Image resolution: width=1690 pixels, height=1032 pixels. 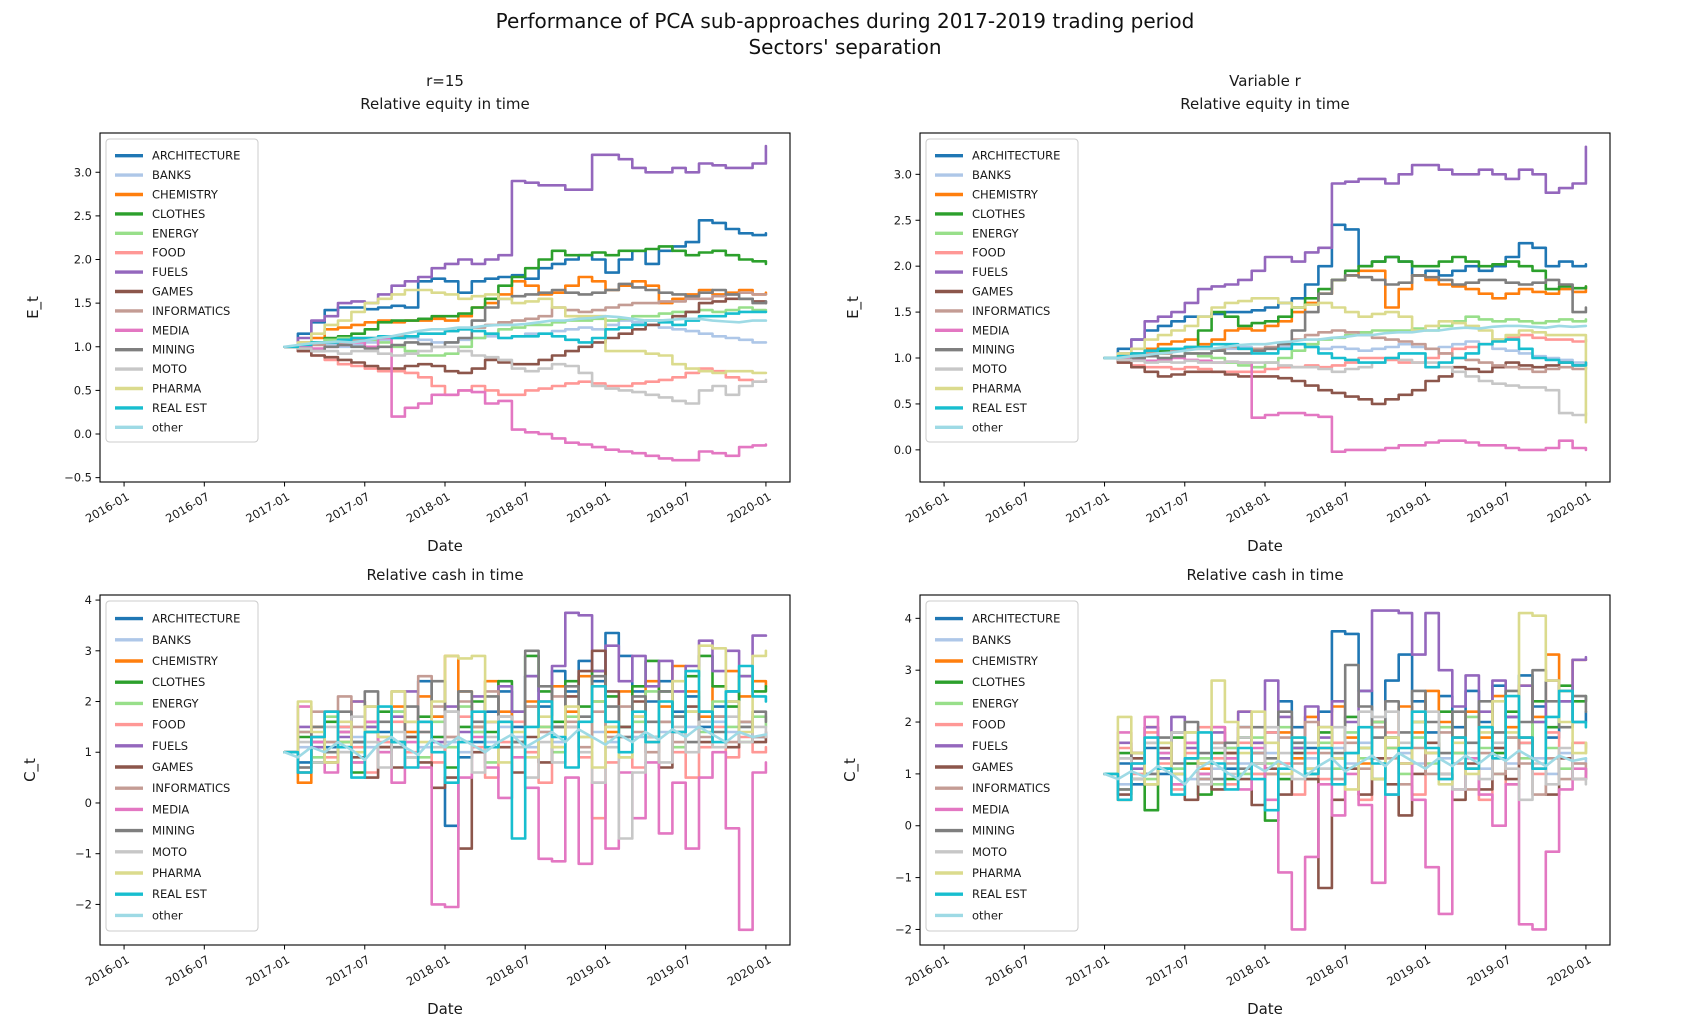 I want to click on x-axis-label-equity-variable-r: Date, so click(x=1265, y=546).